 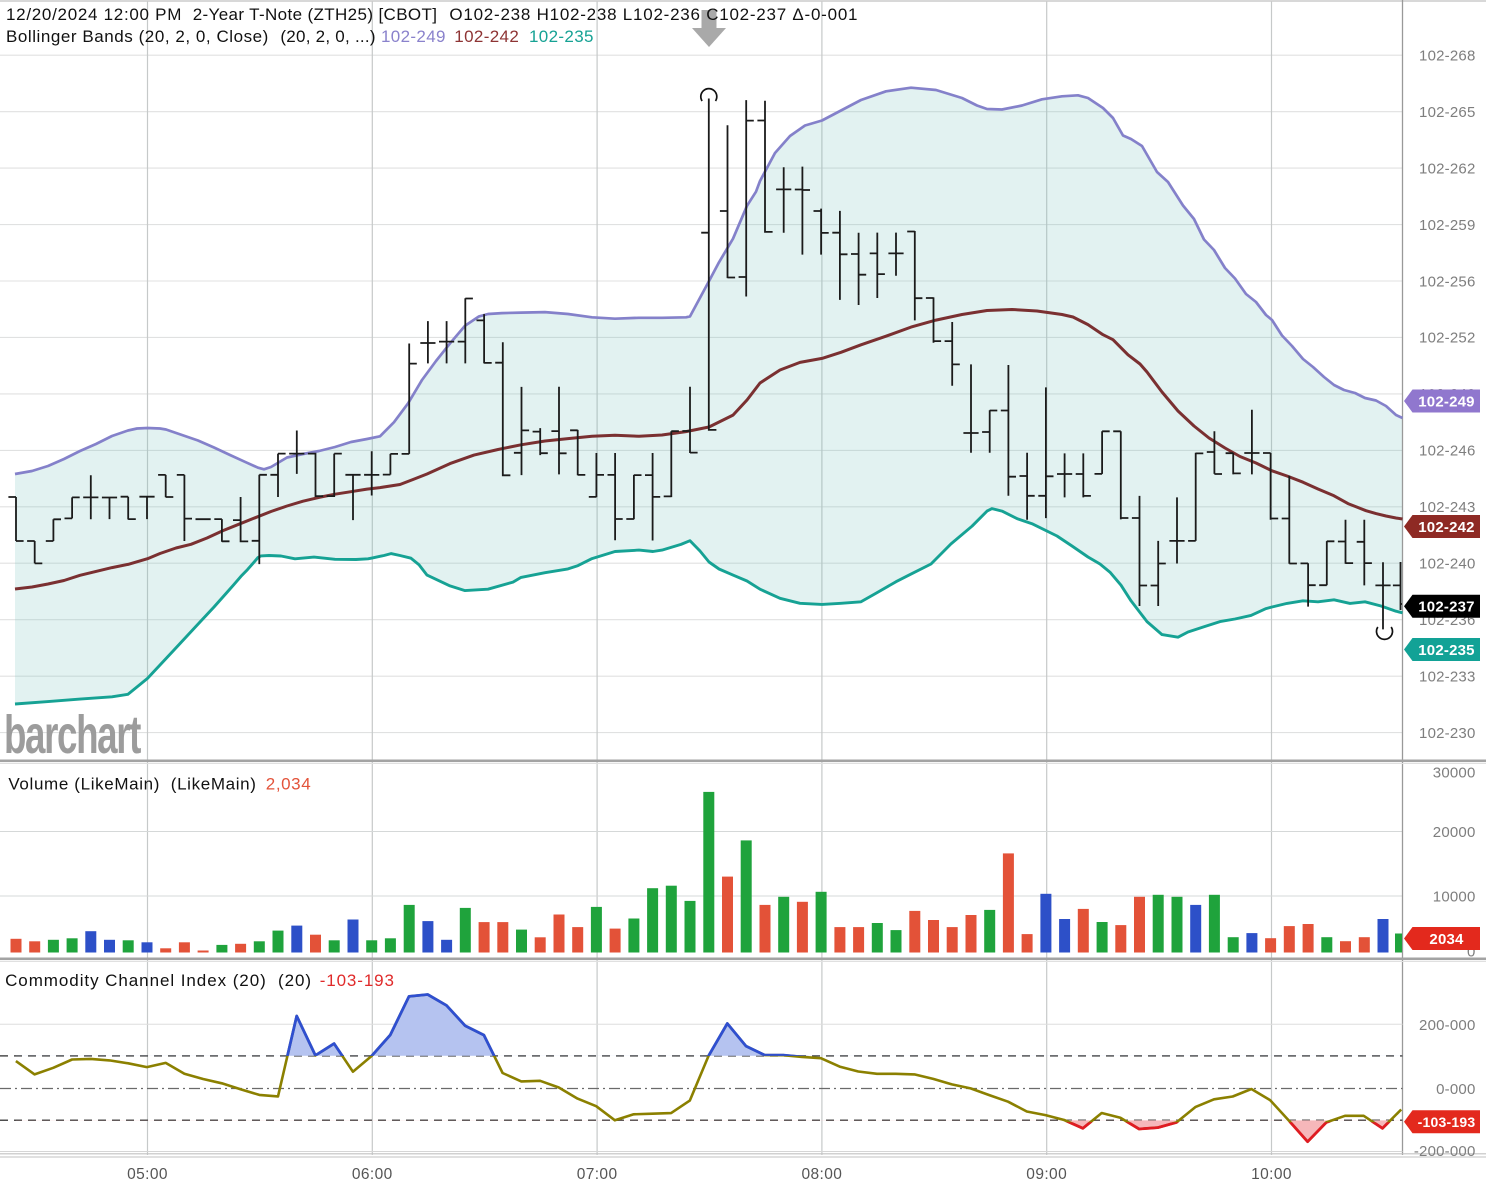 I want to click on svg-text: Volume (LikeMain) (LikeMain), so click(x=132, y=784).